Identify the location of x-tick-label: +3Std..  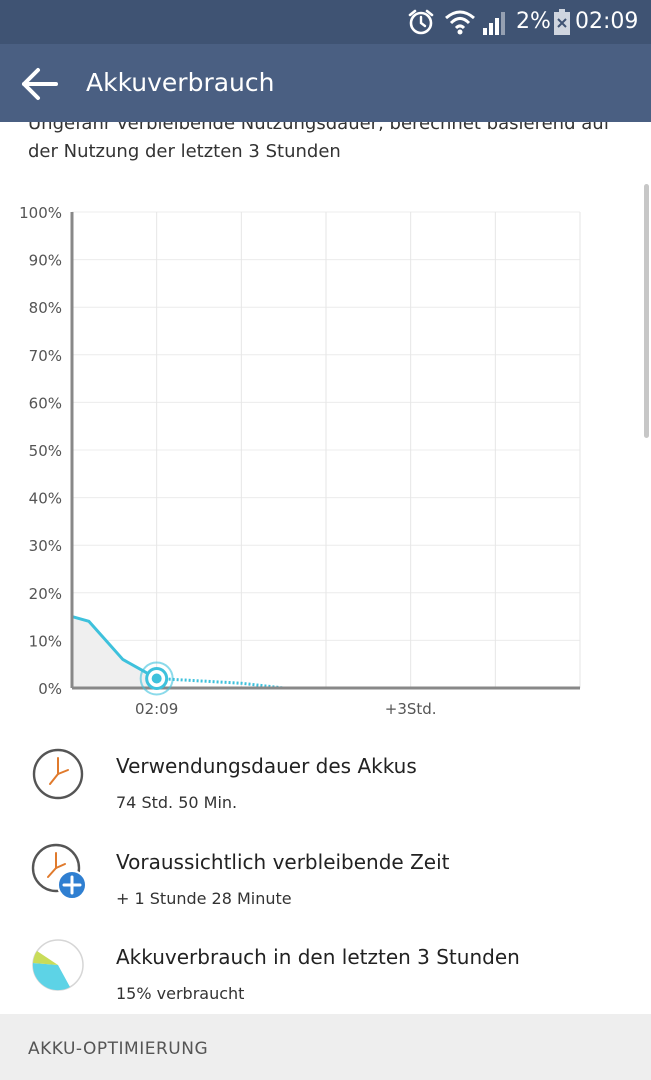
(411, 709).